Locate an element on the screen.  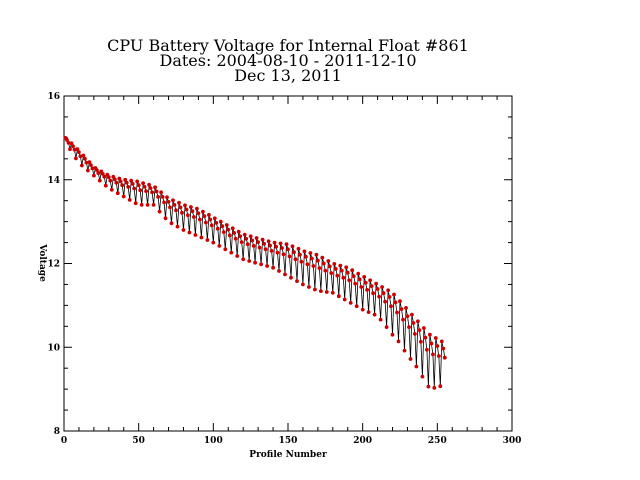
y-tick-label: 14 is located at coordinates (53, 181).